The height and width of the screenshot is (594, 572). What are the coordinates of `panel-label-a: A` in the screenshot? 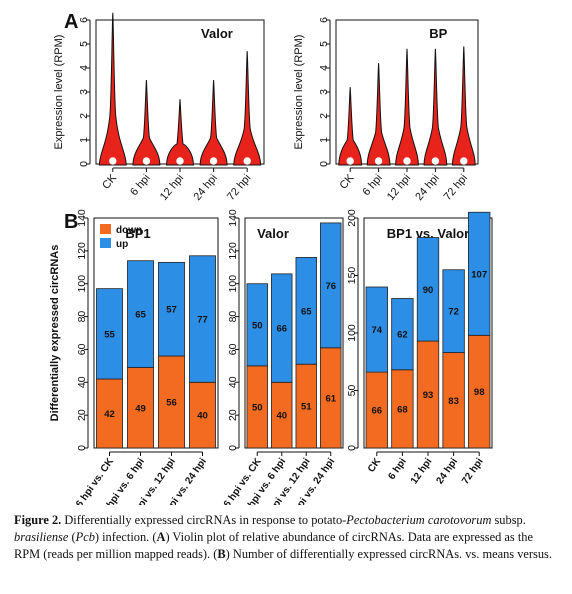 It's located at (71, 22).